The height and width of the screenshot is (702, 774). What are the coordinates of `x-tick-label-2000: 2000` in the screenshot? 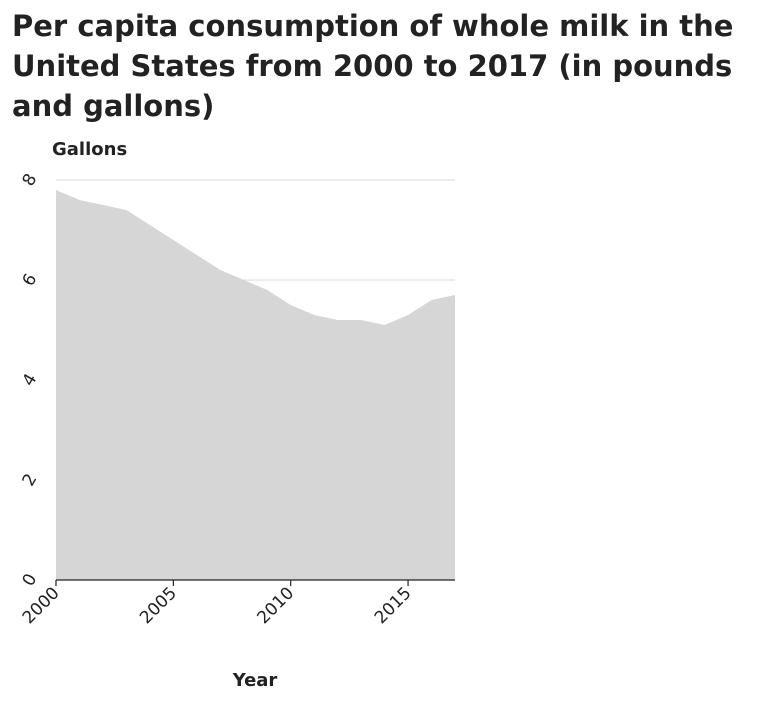 It's located at (41, 605).